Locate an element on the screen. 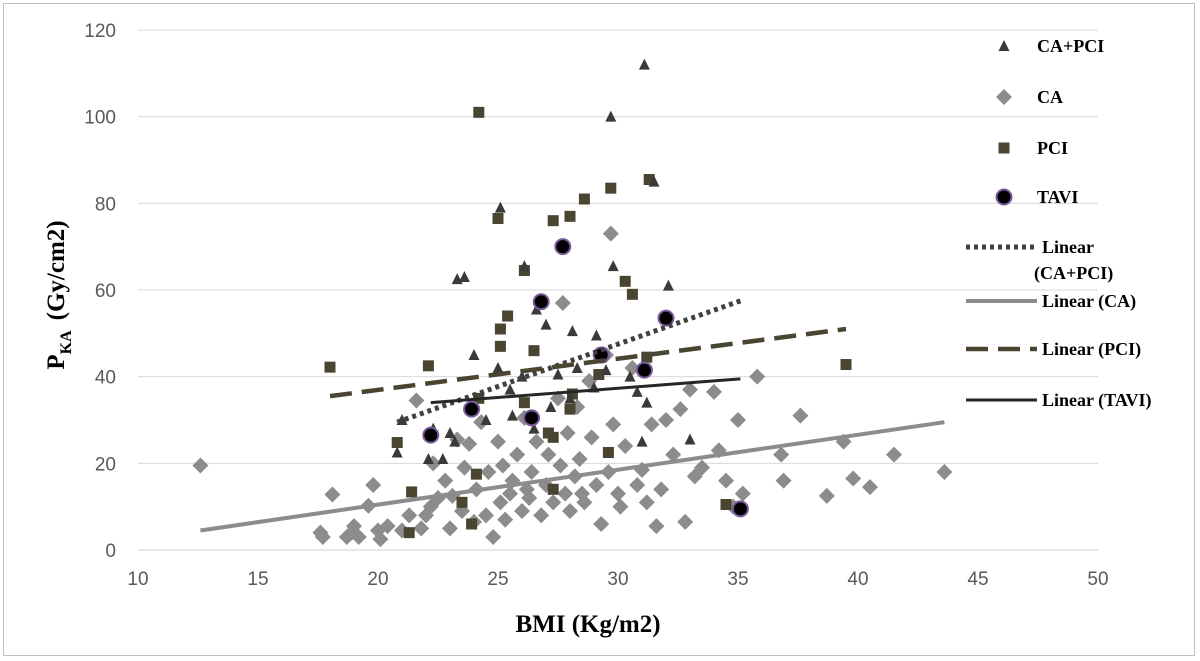 The height and width of the screenshot is (661, 1200). y-tick-label: 100 is located at coordinates (100, 118).